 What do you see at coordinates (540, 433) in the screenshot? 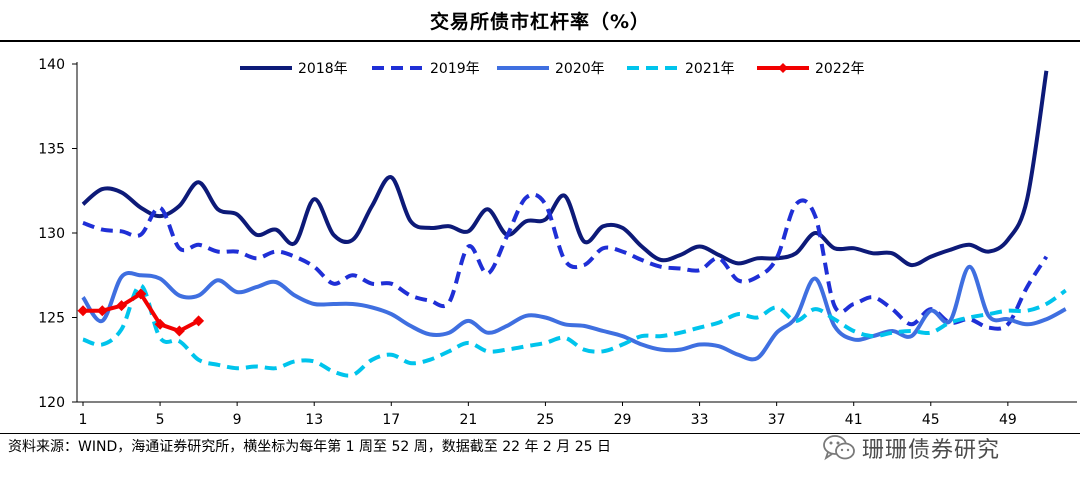
I see `footer-divider` at bounding box center [540, 433].